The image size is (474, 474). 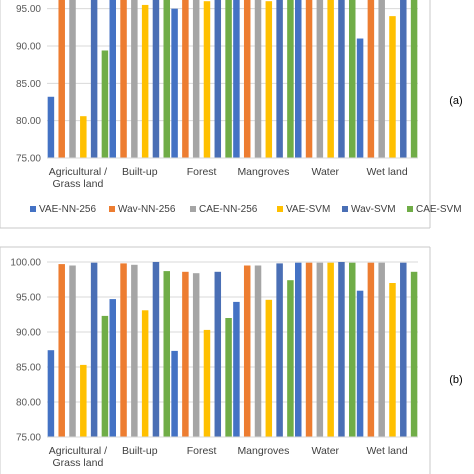 I want to click on legend-entry: Wav-SVM, so click(x=373, y=209).